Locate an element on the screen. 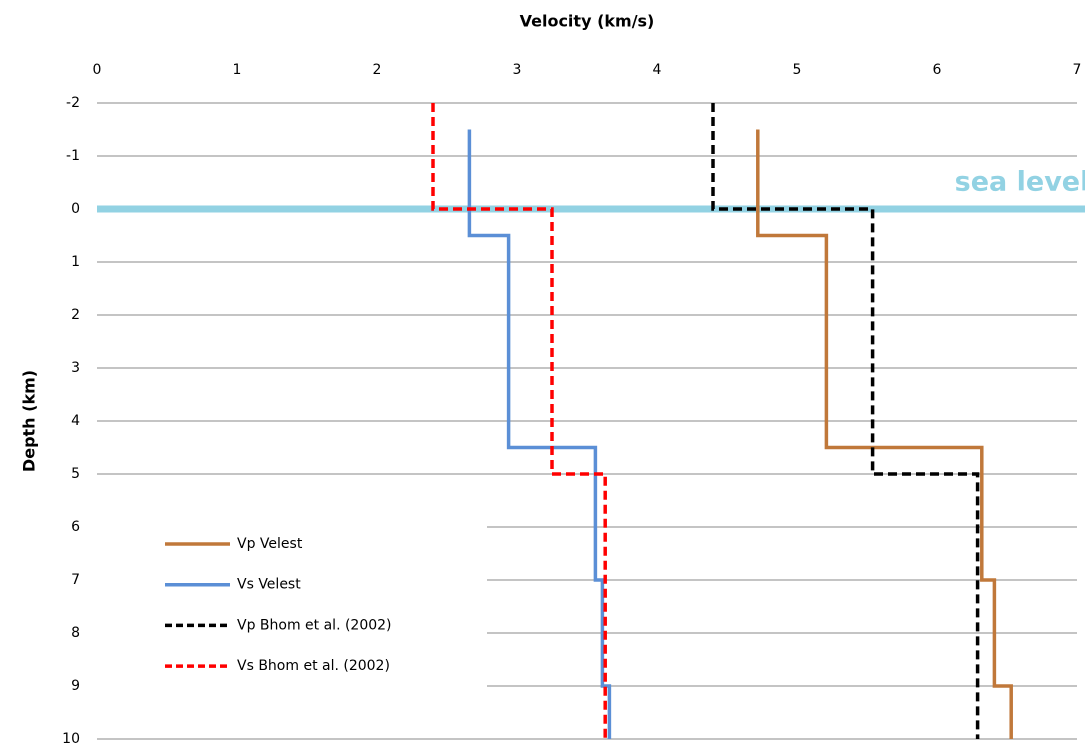 Image resolution: width=1085 pixels, height=747 pixels. y-tick-label: 1 is located at coordinates (75, 262).